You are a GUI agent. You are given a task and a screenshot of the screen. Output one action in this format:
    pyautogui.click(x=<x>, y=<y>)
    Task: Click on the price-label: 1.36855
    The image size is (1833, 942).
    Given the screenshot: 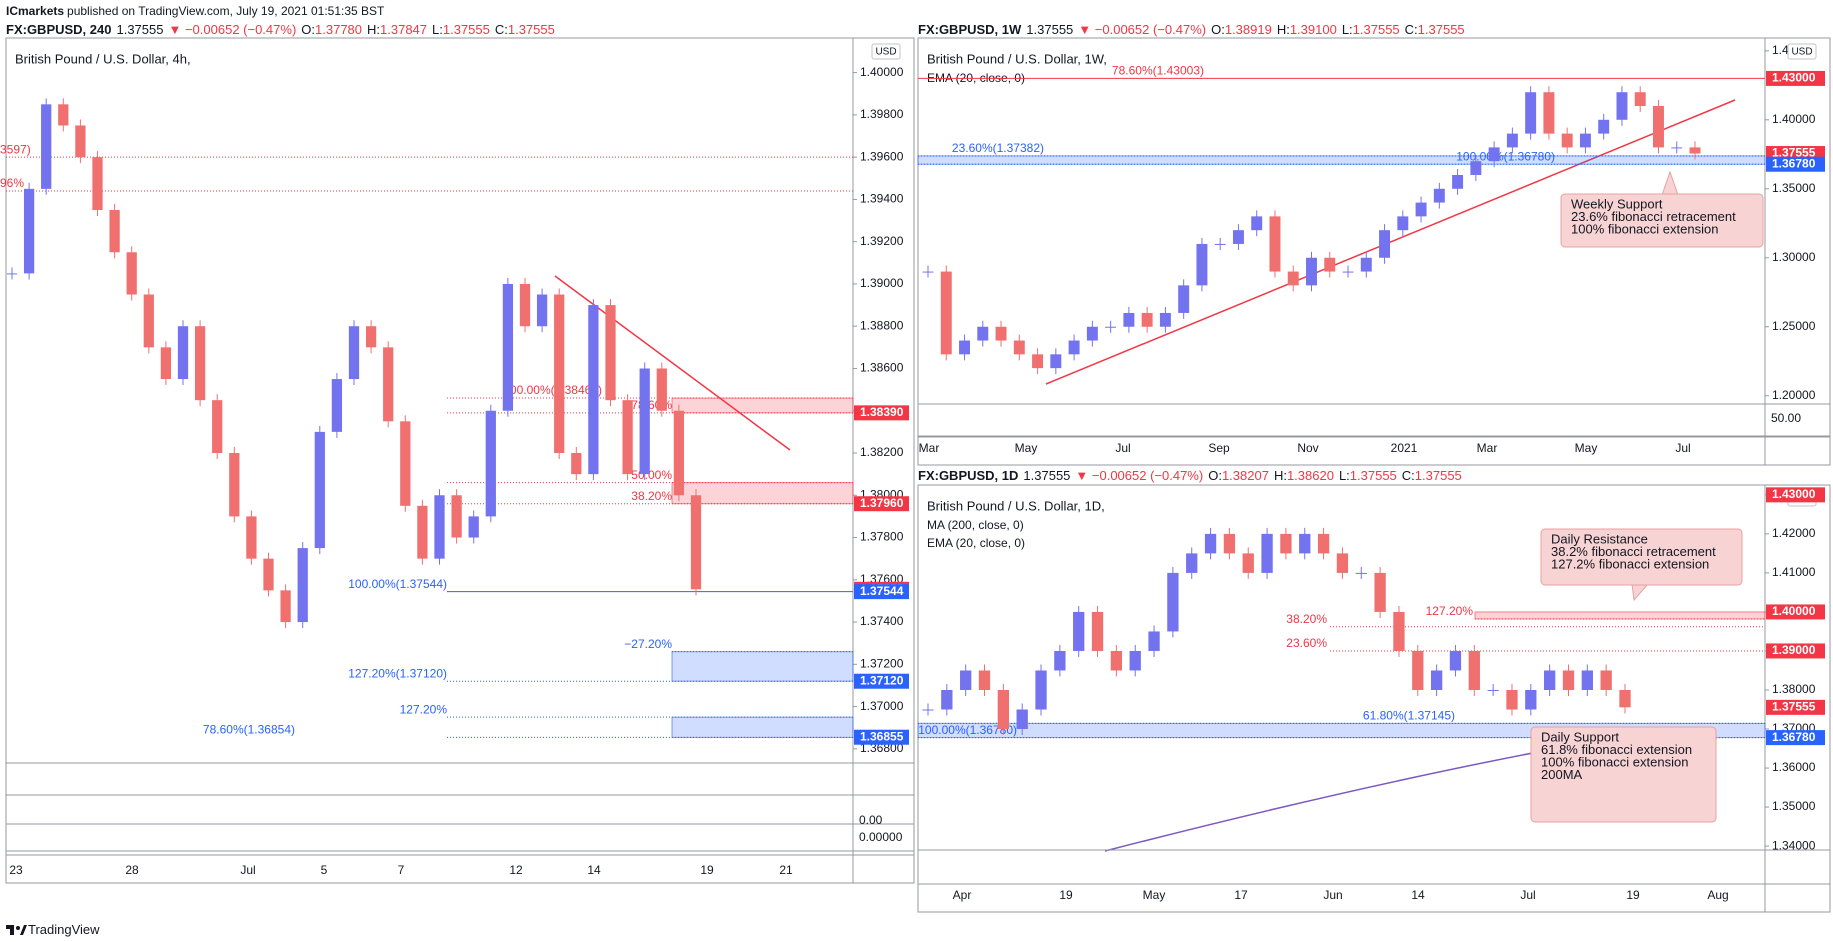 What is the action you would take?
    pyautogui.click(x=882, y=736)
    